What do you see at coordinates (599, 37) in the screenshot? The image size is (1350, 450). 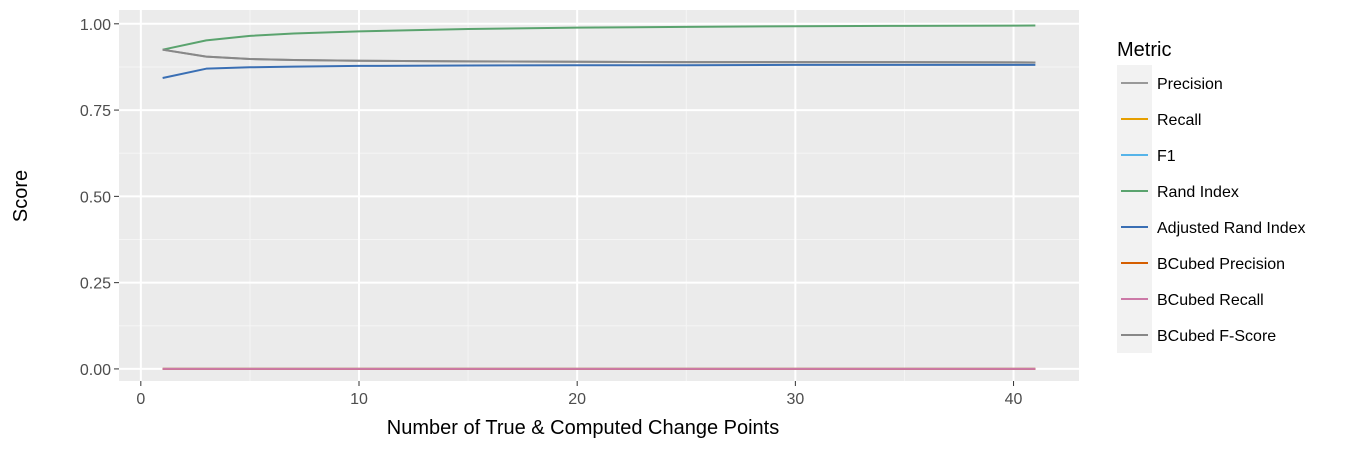 I see `series-line-rand-index` at bounding box center [599, 37].